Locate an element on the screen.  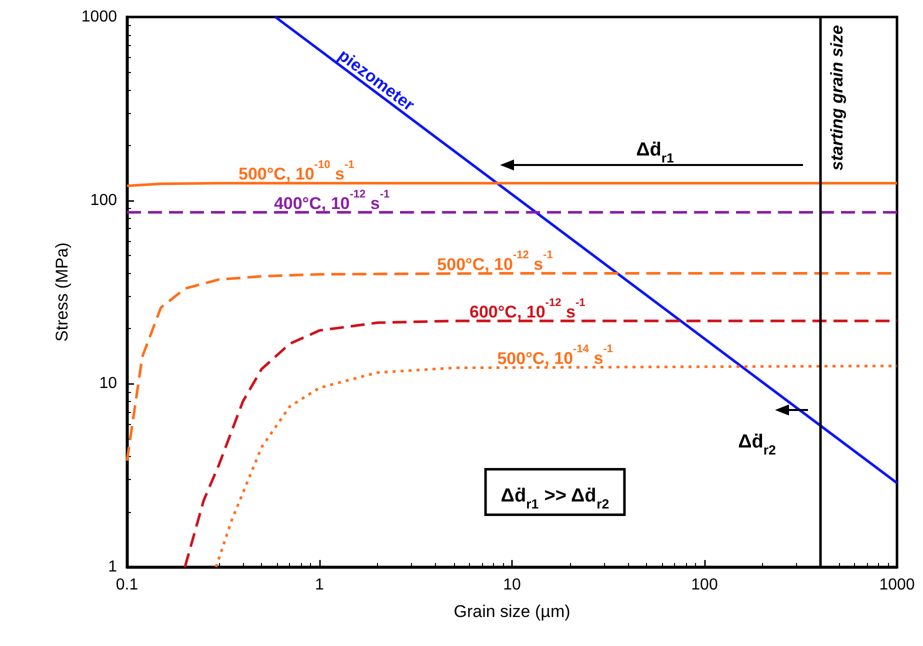
x-tick-label: 100 is located at coordinates (704, 585).